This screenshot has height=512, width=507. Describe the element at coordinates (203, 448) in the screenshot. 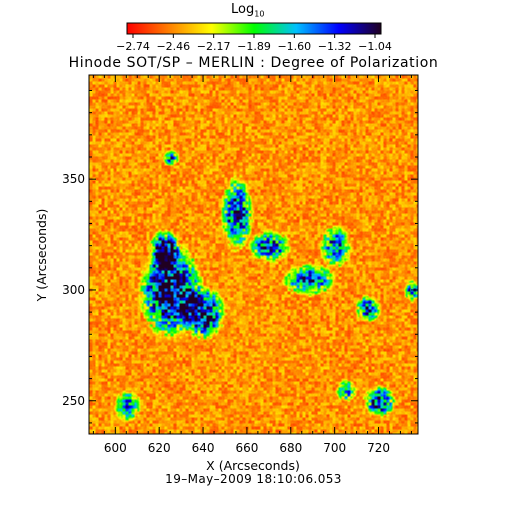

I see `x-tick-label: 640` at that location.